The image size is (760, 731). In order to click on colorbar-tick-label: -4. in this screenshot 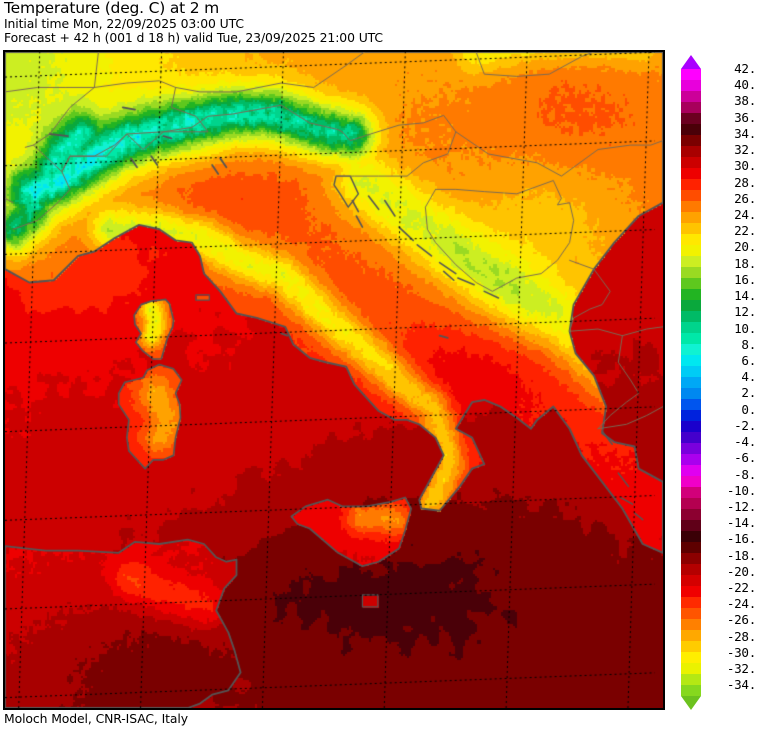, I will do `click(745, 442)`.